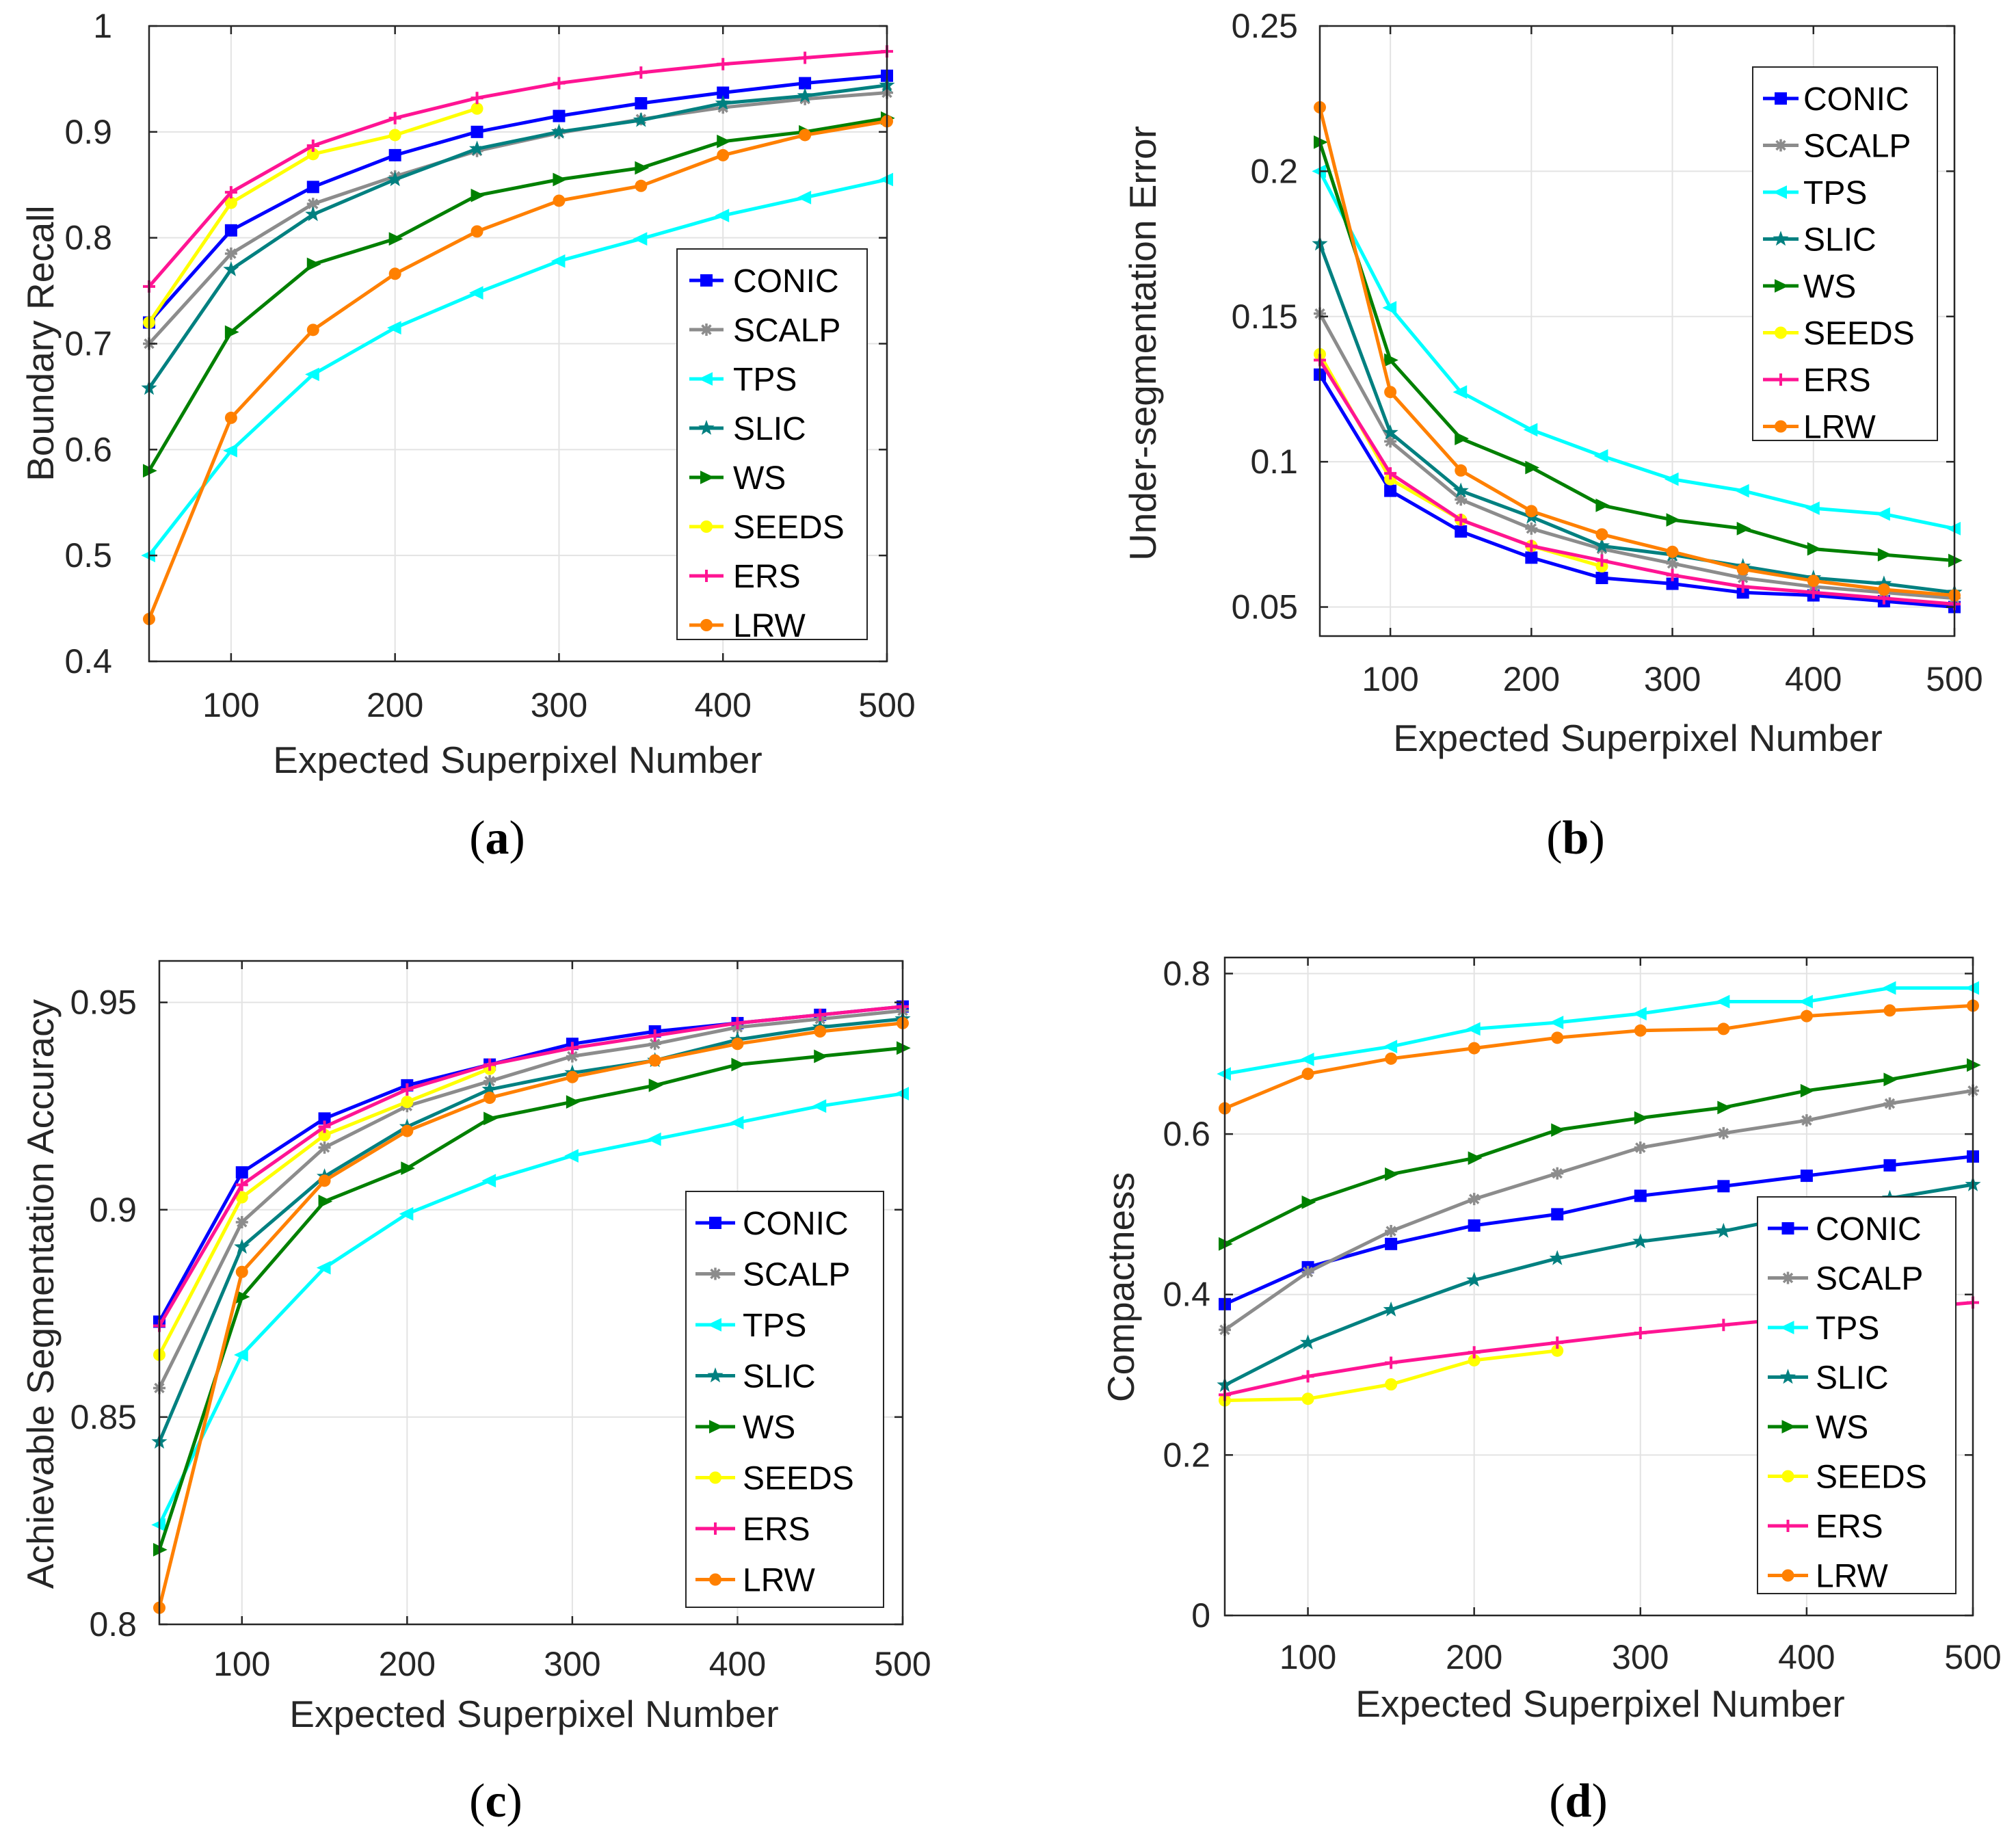  Describe the element at coordinates (1598, 1031) in the screenshot. I see `series-tps` at that location.